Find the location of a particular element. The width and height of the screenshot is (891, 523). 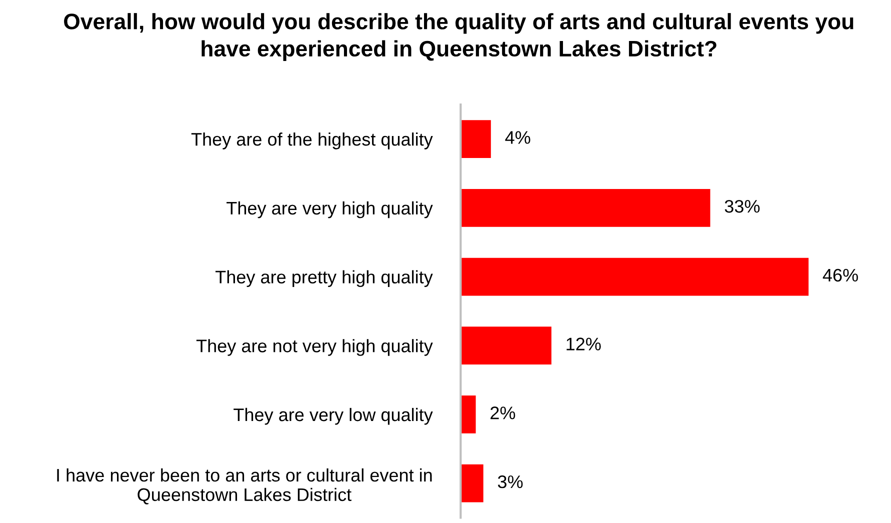

data-label: 4% is located at coordinates (517, 137).